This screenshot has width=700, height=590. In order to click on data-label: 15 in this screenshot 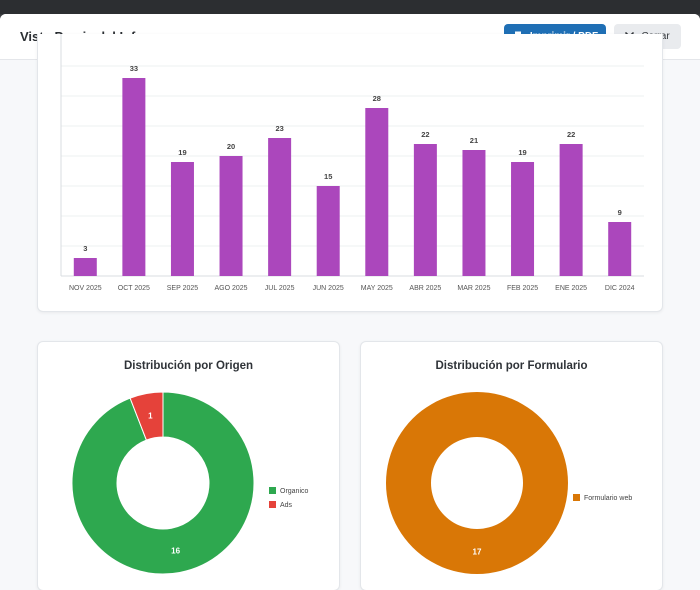, I will do `click(328, 176)`.